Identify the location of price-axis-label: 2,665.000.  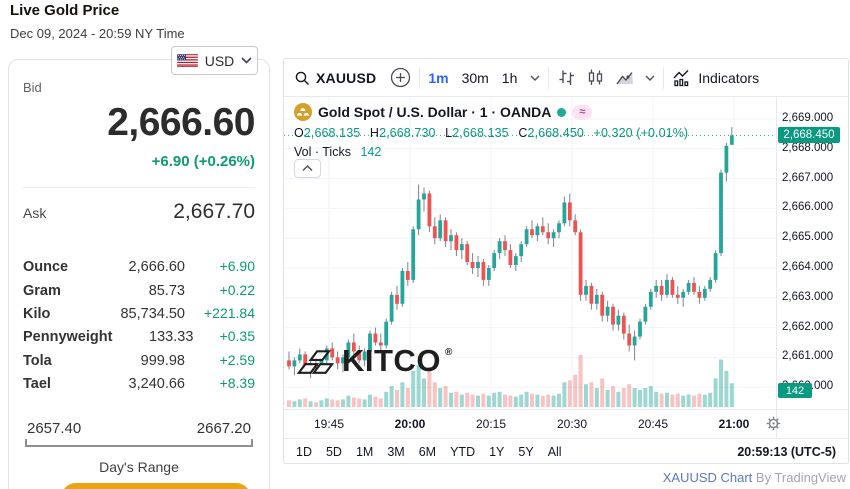
(808, 237).